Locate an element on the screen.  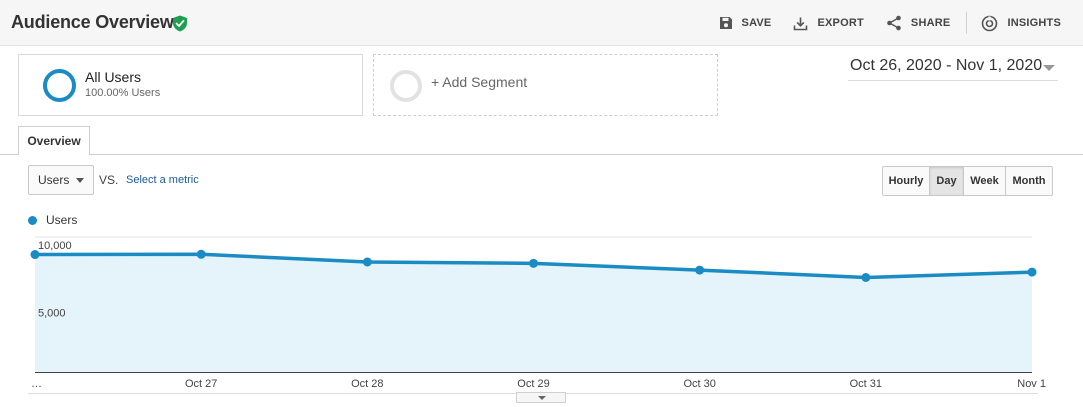
date-range-picker: Oct 26, 2020 - Nov 1, 2020 is located at coordinates (953, 69).